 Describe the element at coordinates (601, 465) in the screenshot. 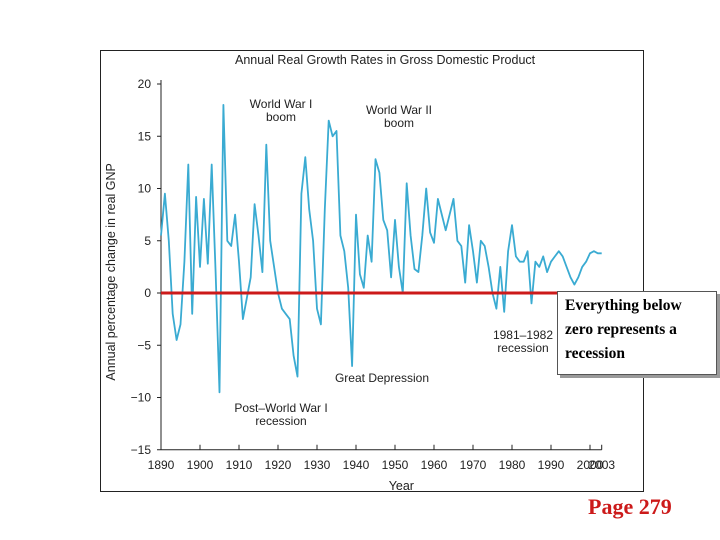

I see `x-tick-label: 2003` at that location.